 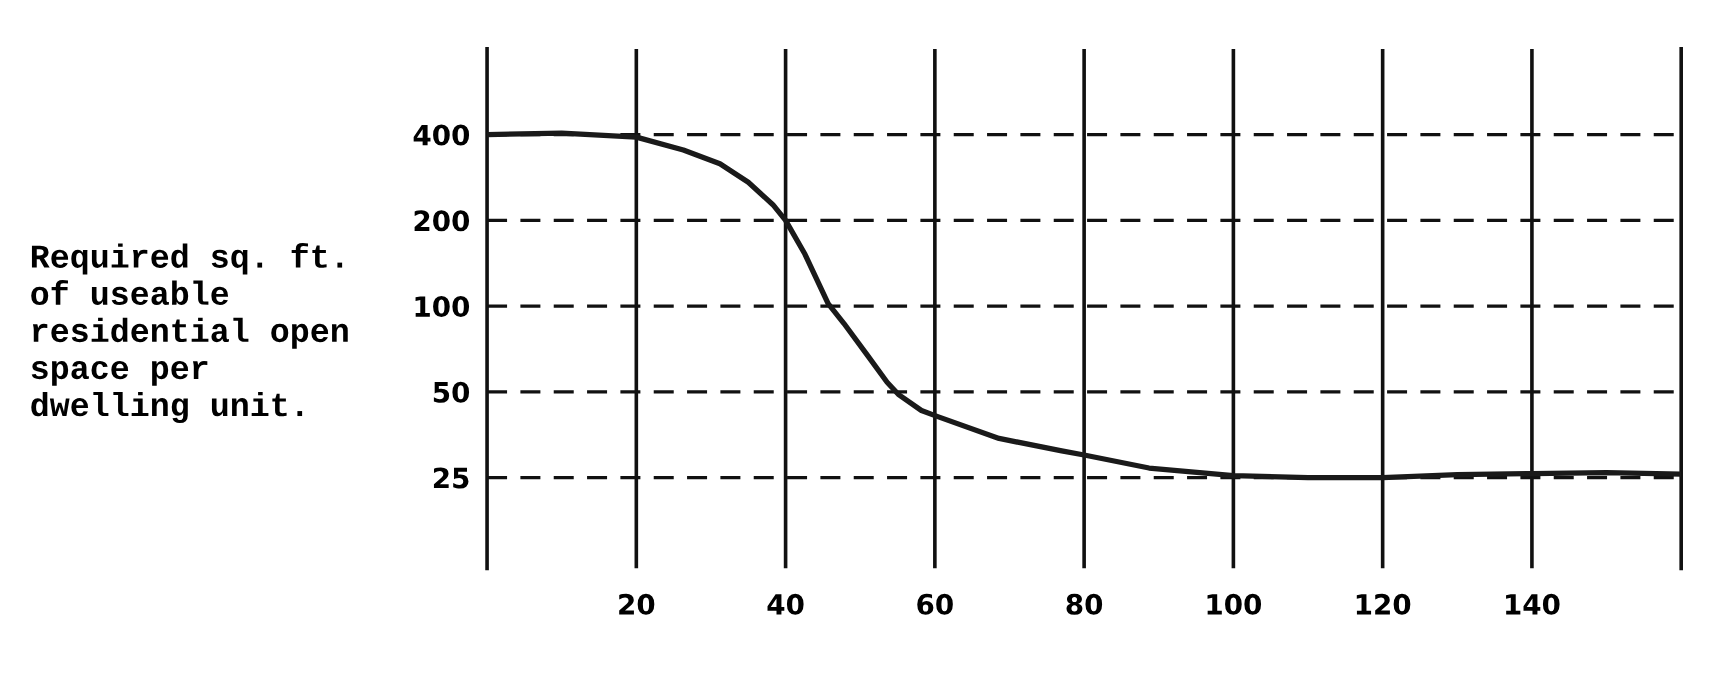 I want to click on x-tick-label: 20, so click(x=637, y=604).